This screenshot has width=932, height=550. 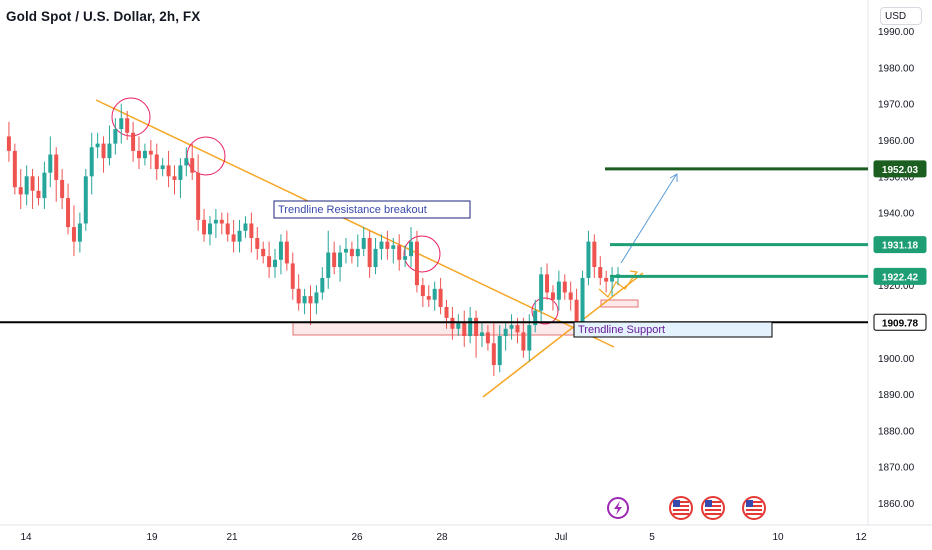 I want to click on price-tick-label: 1900.00, so click(x=896, y=359).